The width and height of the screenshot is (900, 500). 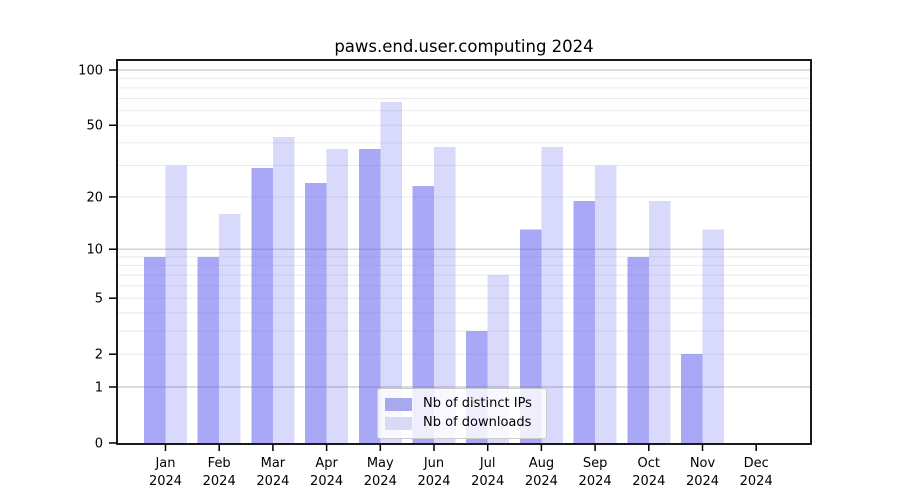 I want to click on legend-item-downloads: Nb of downloads, so click(x=461, y=423).